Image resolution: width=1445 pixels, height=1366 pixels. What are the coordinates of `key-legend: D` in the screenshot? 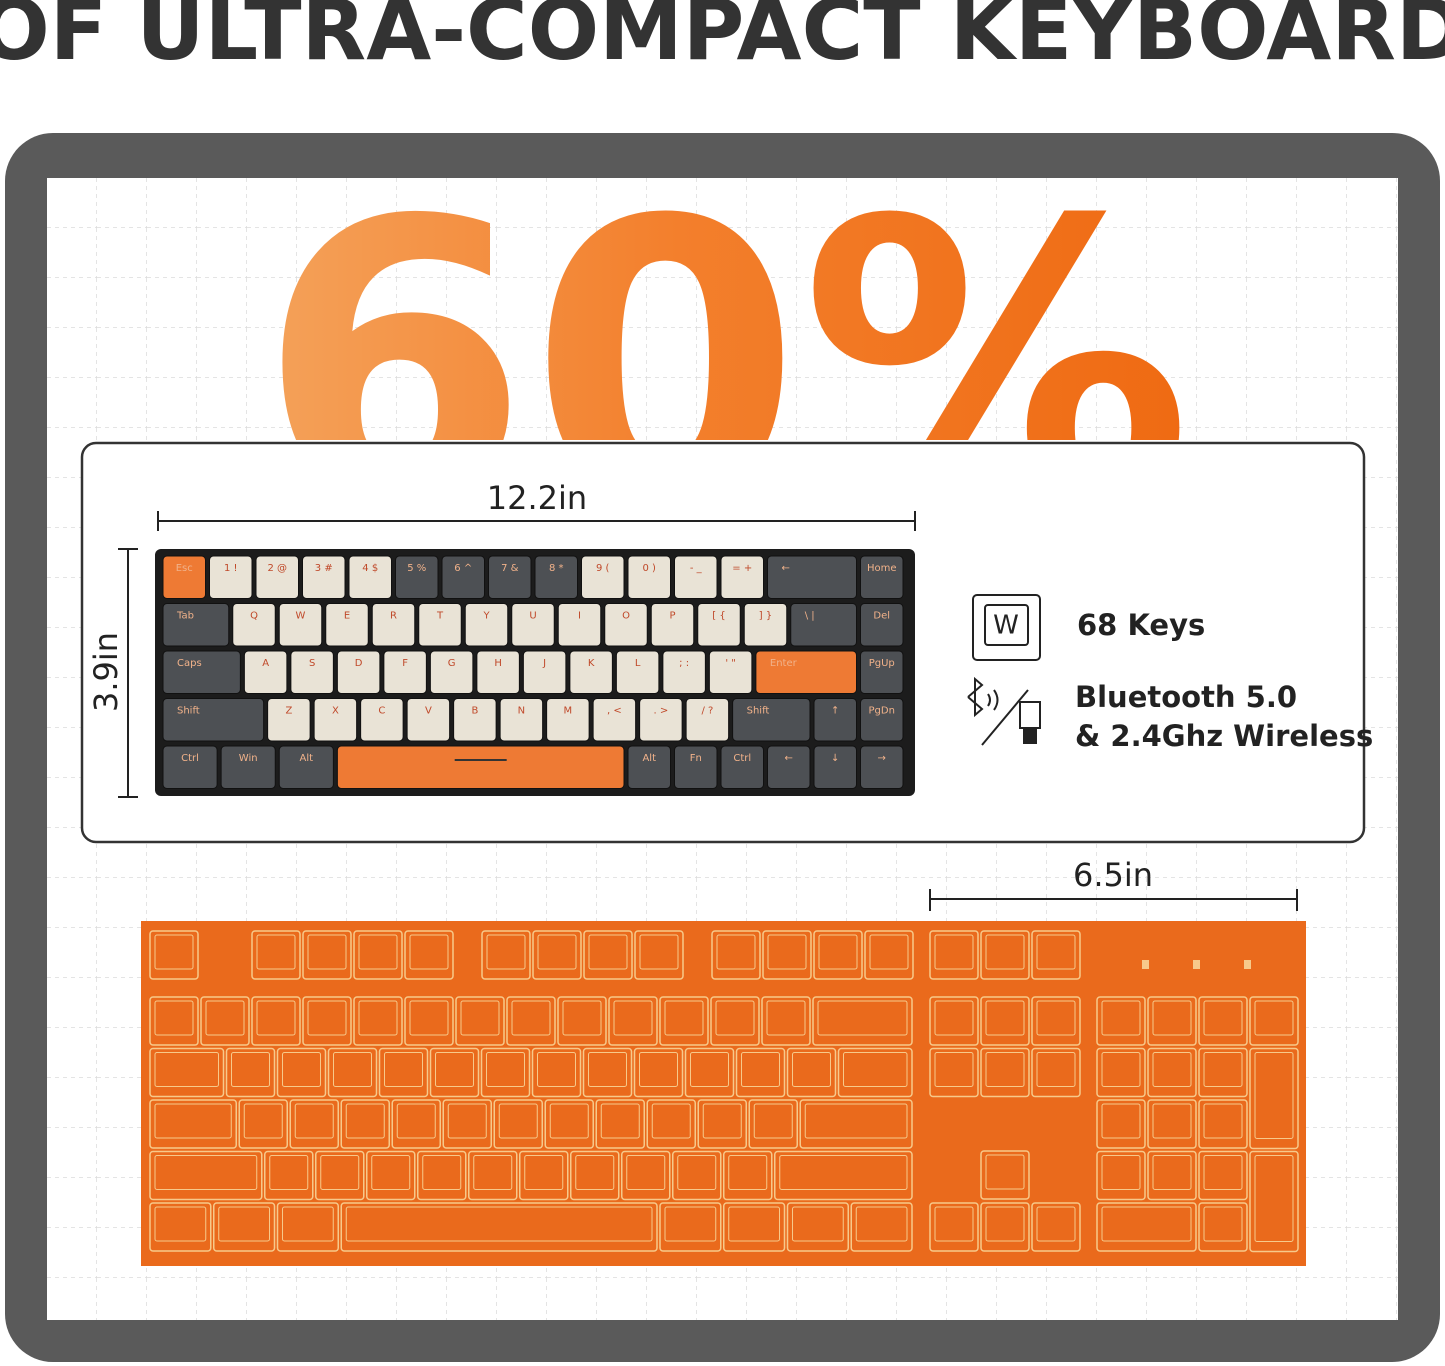 It's located at (359, 663).